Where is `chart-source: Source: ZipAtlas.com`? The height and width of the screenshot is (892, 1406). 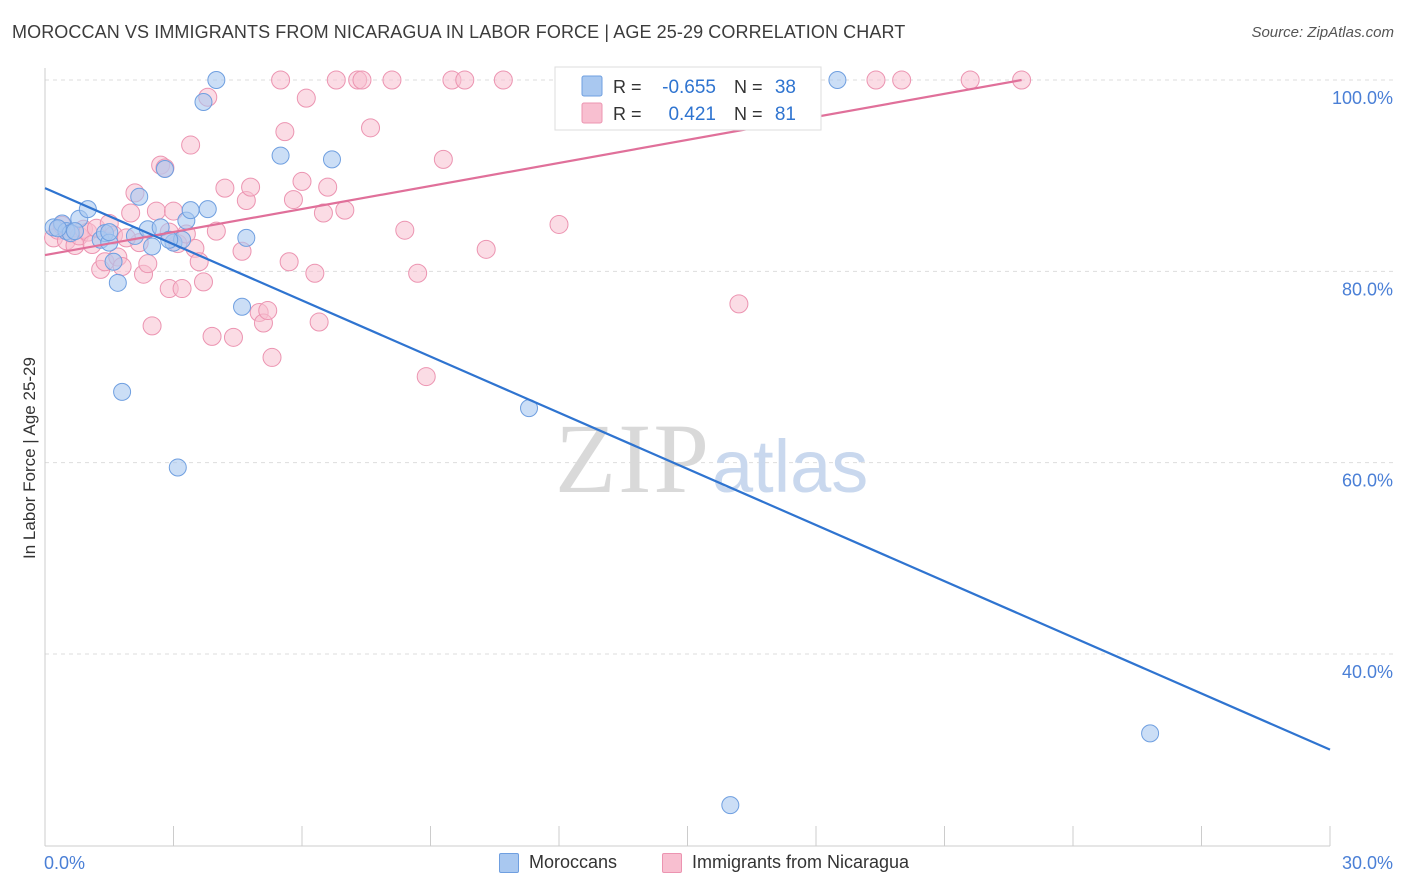 chart-source: Source: ZipAtlas.com is located at coordinates (1322, 32).